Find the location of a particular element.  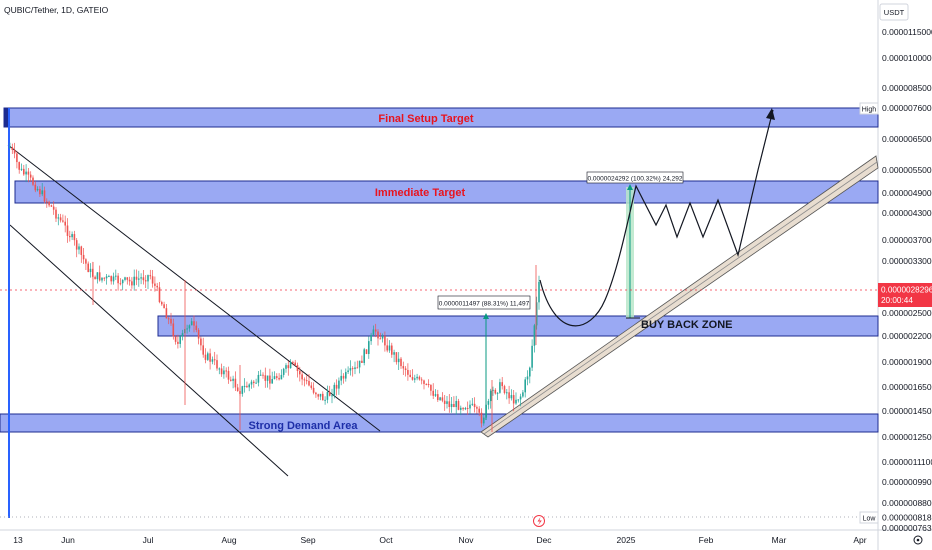

buy-back-label: BUY BACK ZONE is located at coordinates (686, 325).